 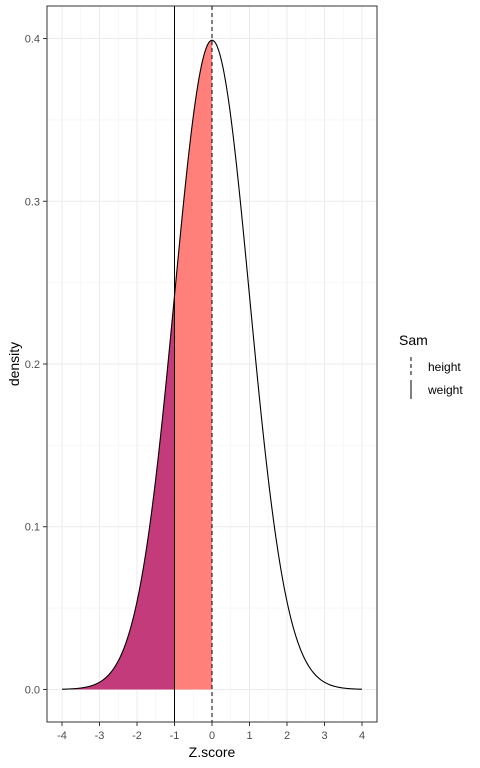 What do you see at coordinates (193, 364) in the screenshot?
I see `reference-lines` at bounding box center [193, 364].